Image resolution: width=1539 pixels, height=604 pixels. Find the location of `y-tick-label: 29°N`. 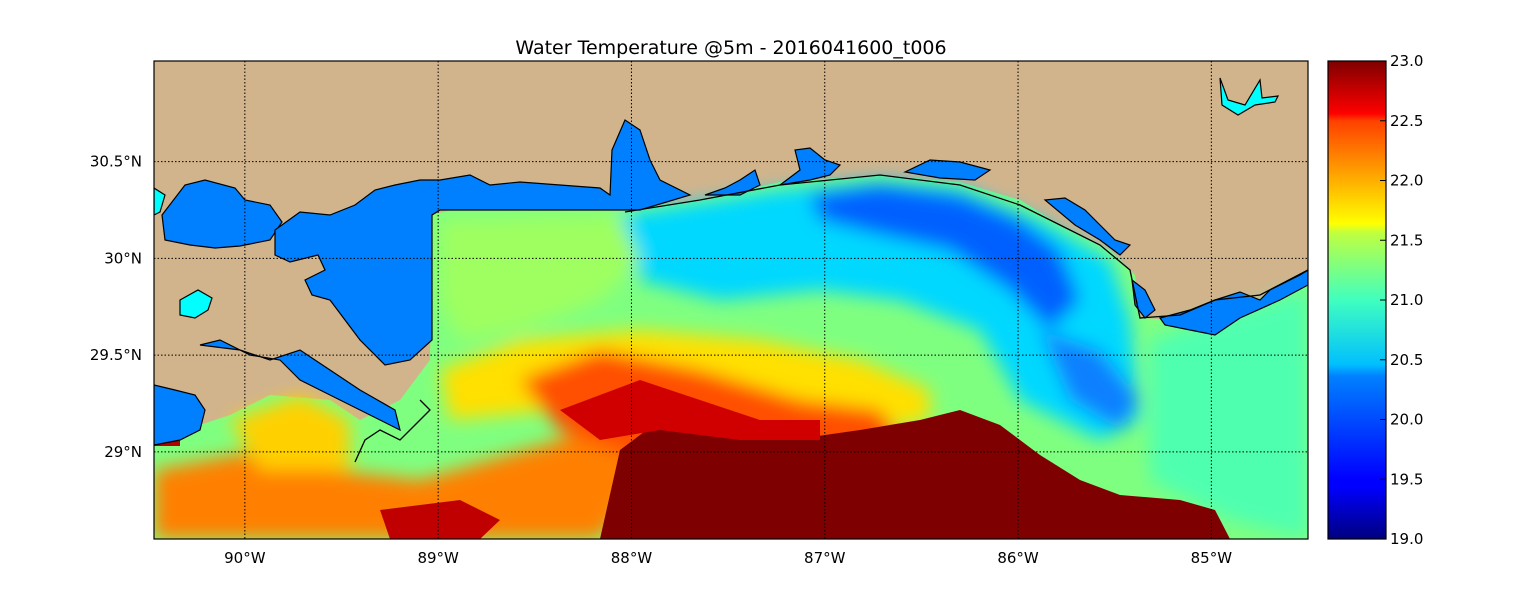

y-tick-label: 29°N is located at coordinates (123, 452).